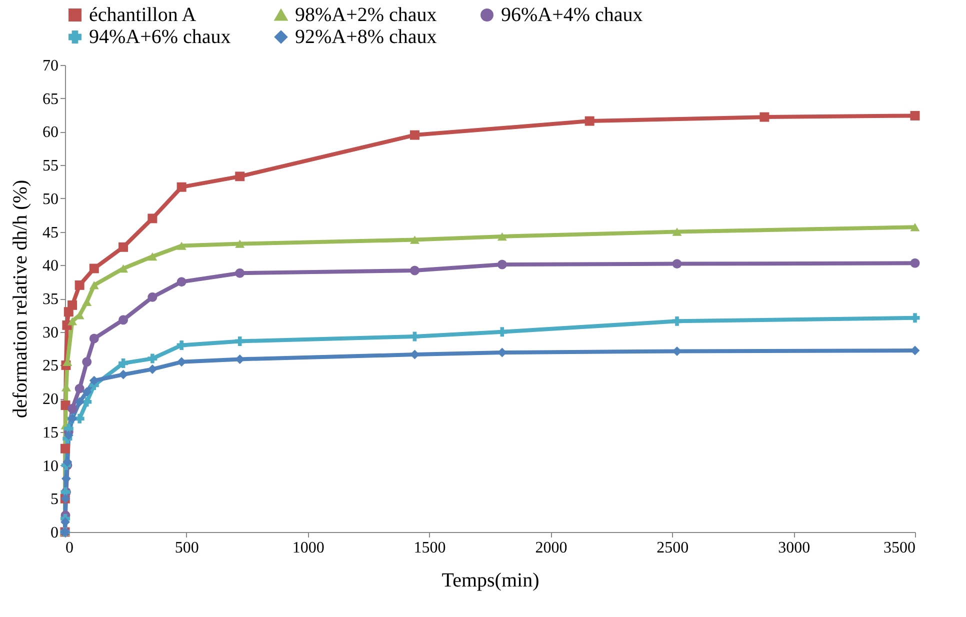  I want to click on legend-label: échantillon A, so click(143, 15).